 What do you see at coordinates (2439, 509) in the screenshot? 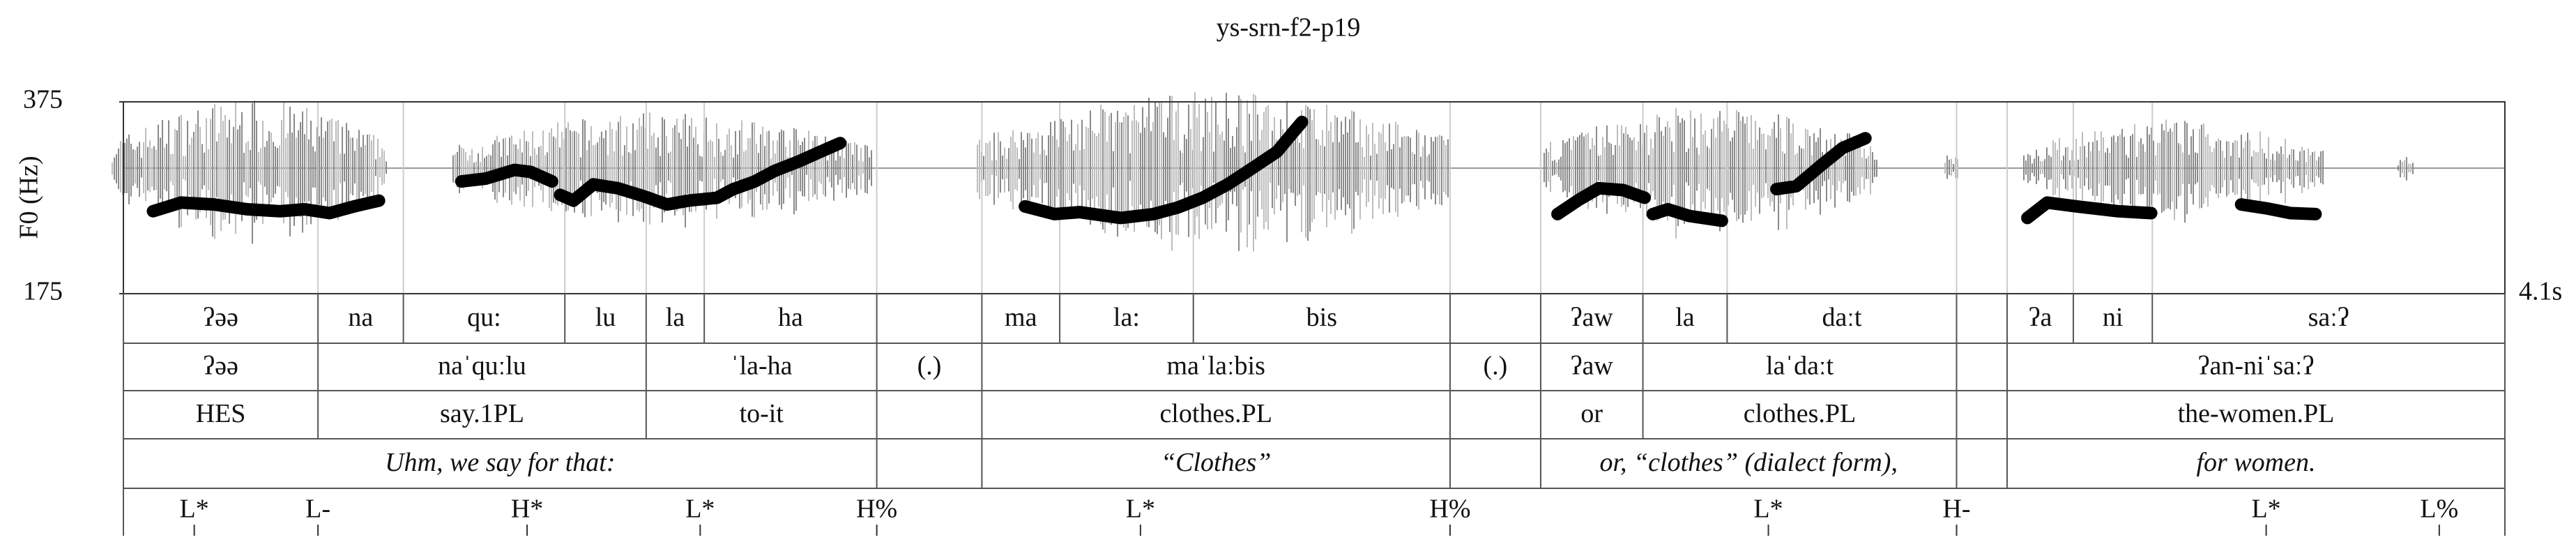
I see `tone-label: L%` at bounding box center [2439, 509].